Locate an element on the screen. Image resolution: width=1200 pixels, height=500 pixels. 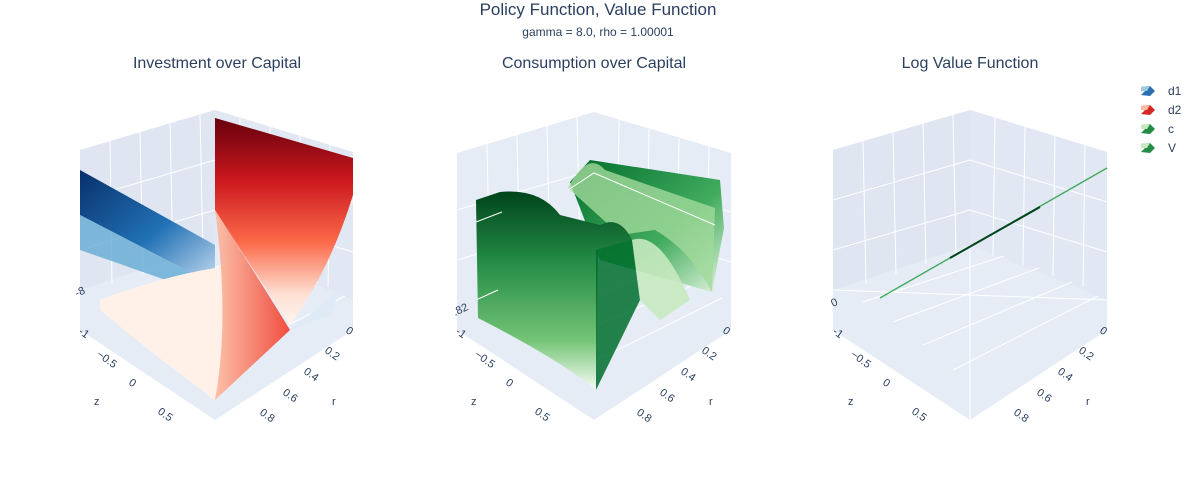
scene-consumption: .82 -1 −0.5 0 0.5 z 0 0.2 0.4 0.6 0.8 r is located at coordinates (591, 268).